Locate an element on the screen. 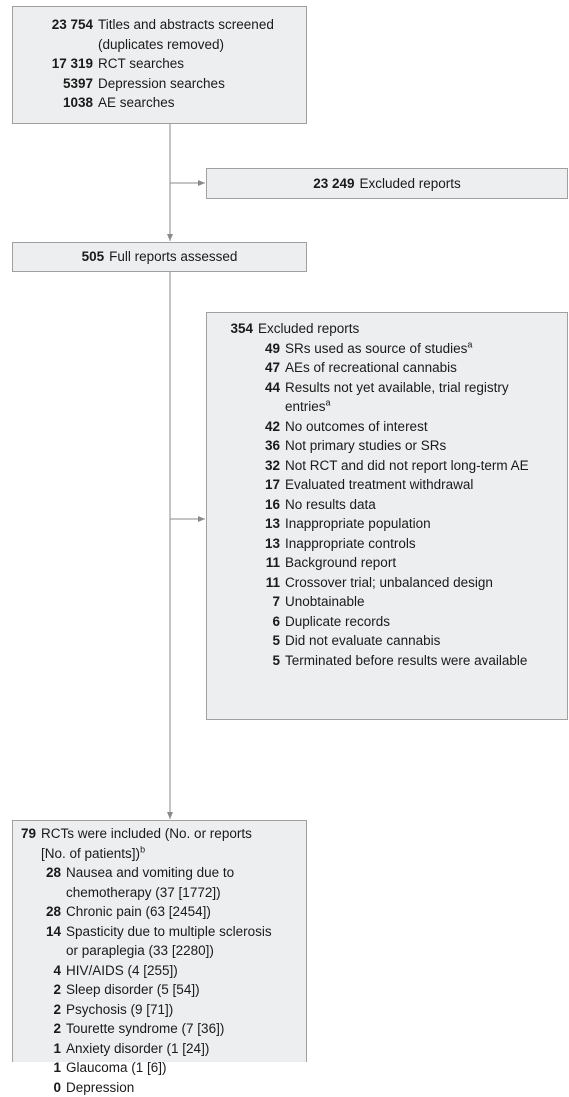 This screenshot has height=1097, width=569. count: 11 is located at coordinates (243, 583).